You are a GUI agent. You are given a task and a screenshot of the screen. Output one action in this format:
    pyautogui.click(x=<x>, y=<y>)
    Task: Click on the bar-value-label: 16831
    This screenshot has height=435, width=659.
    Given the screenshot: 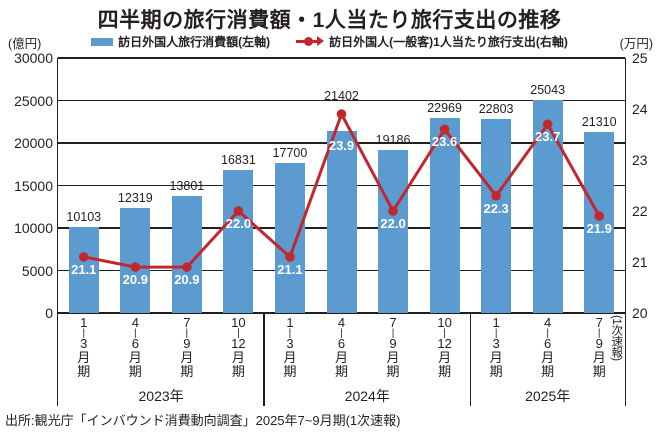 What is the action you would take?
    pyautogui.click(x=238, y=159)
    